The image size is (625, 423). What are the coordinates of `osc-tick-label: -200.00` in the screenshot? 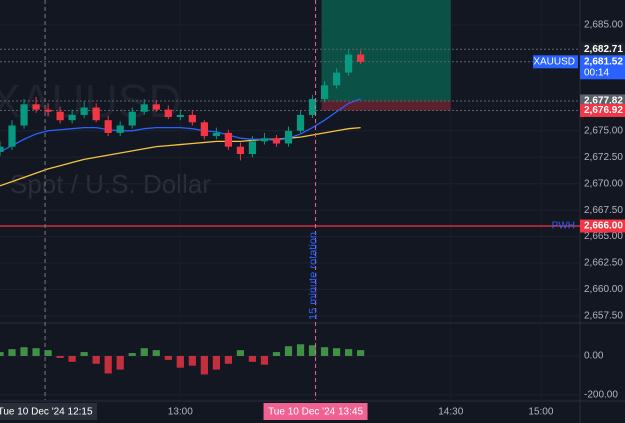 It's located at (601, 395).